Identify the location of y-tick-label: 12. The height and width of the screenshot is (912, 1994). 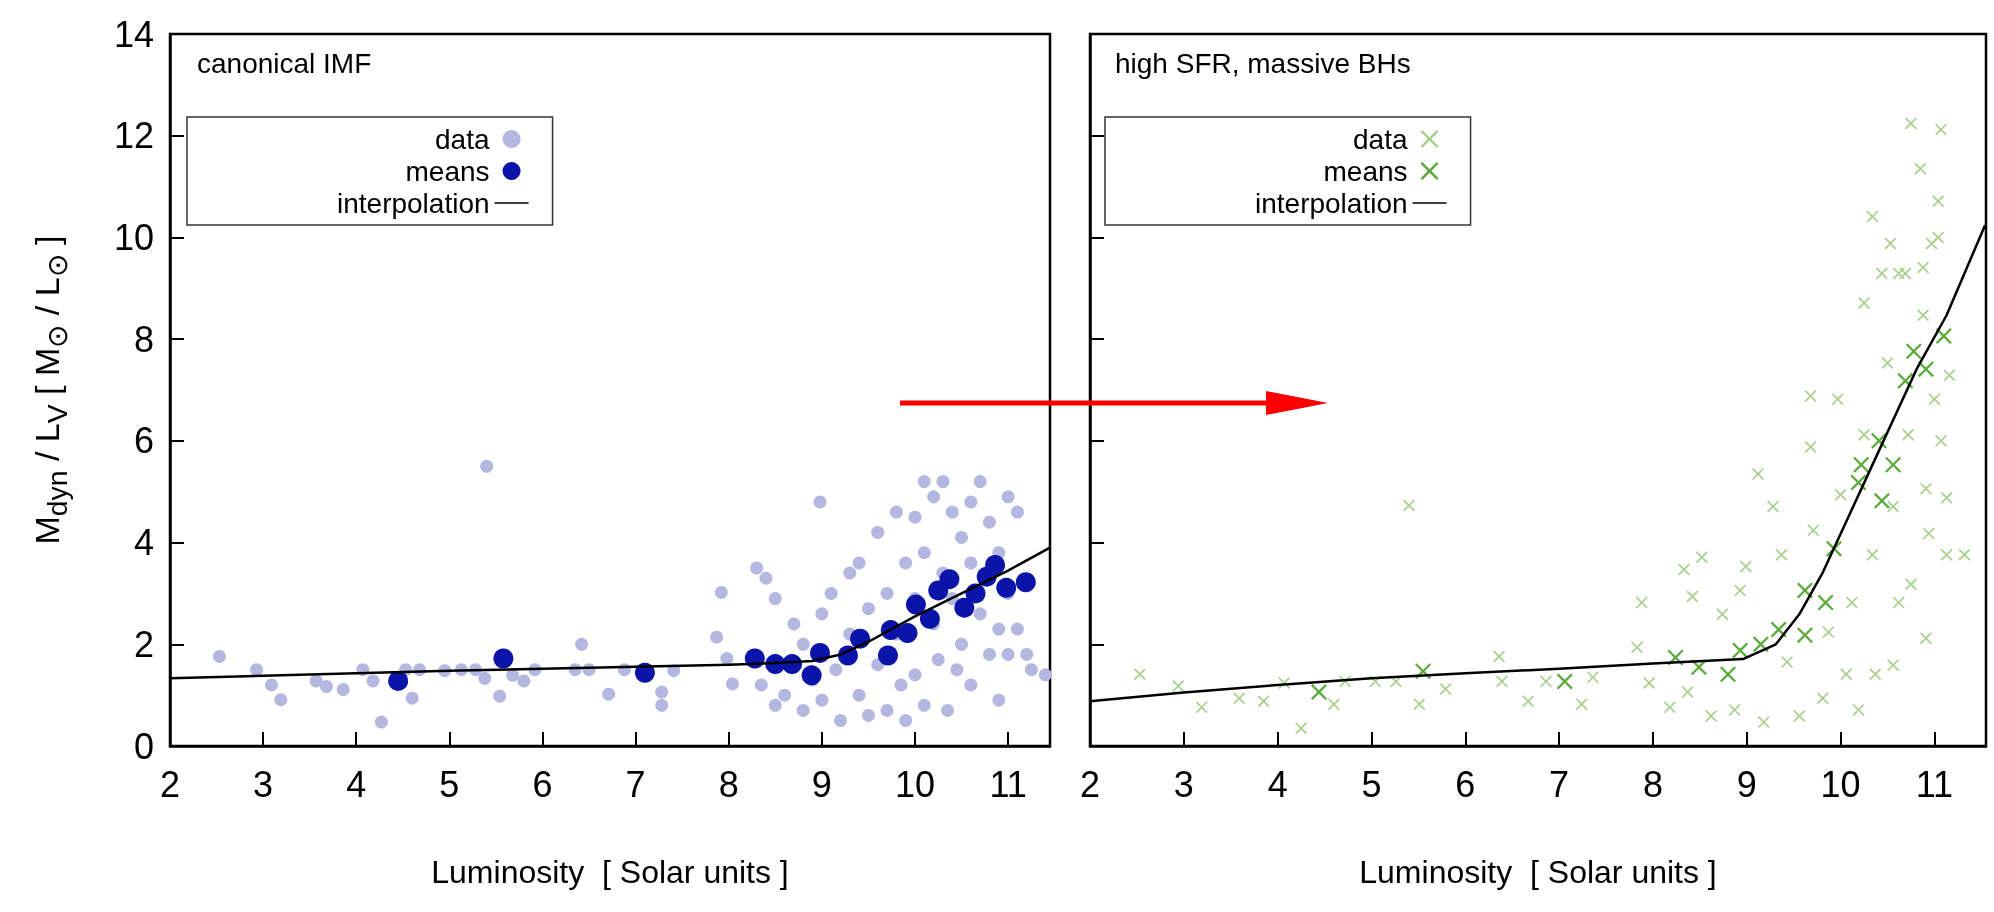
(133, 136).